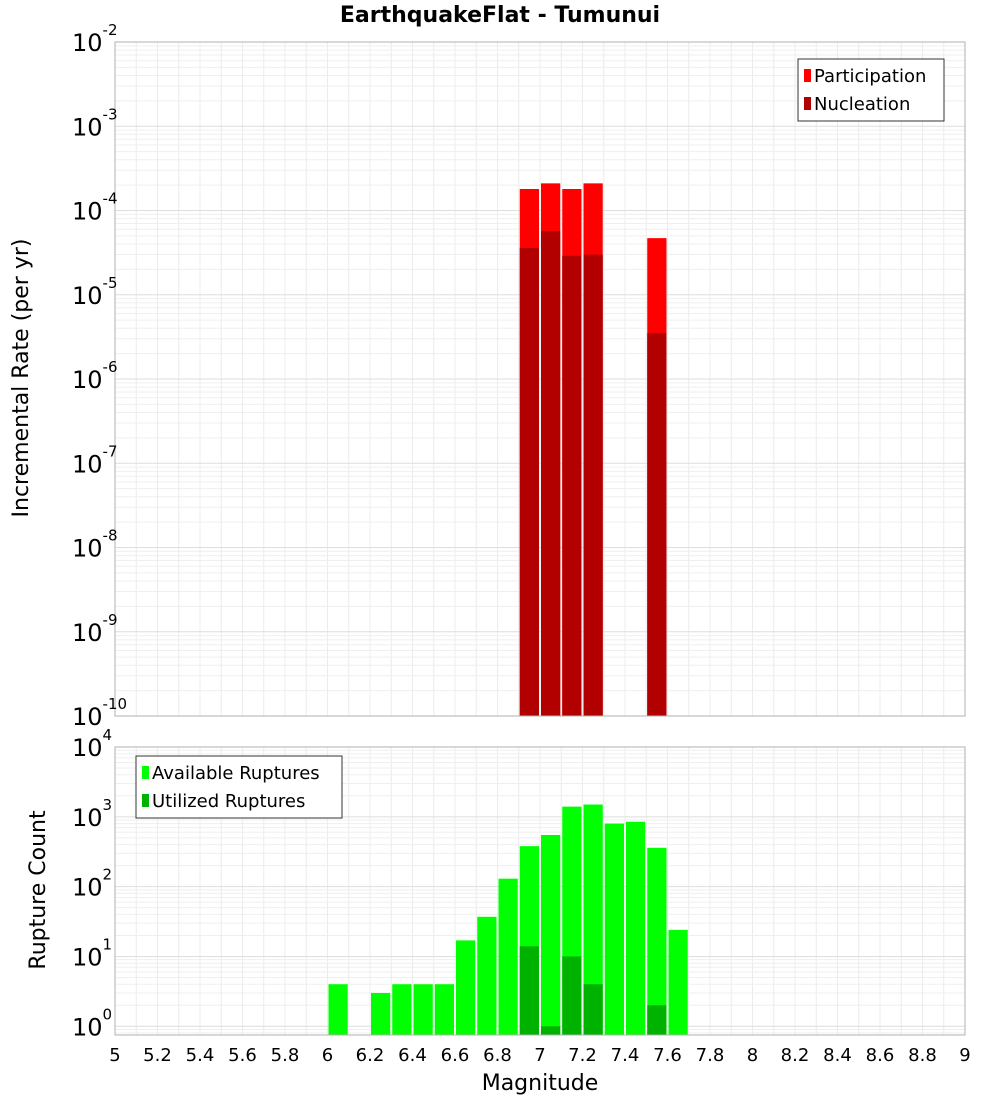 Image resolution: width=1000 pixels, height=1100 pixels. I want to click on y-tick-label: 10⁻⁹, so click(95, 629).